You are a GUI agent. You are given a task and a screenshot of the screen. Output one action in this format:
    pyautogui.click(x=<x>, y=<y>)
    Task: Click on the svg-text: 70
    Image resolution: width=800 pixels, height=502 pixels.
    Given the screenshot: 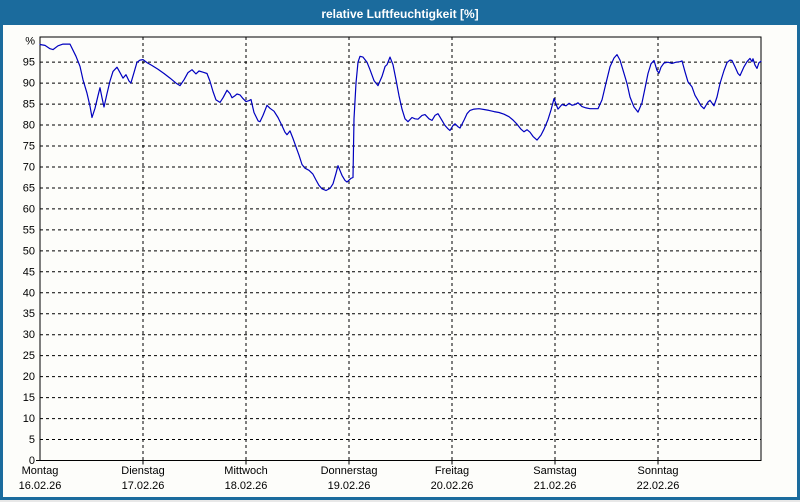 What is the action you would take?
    pyautogui.click(x=29, y=167)
    